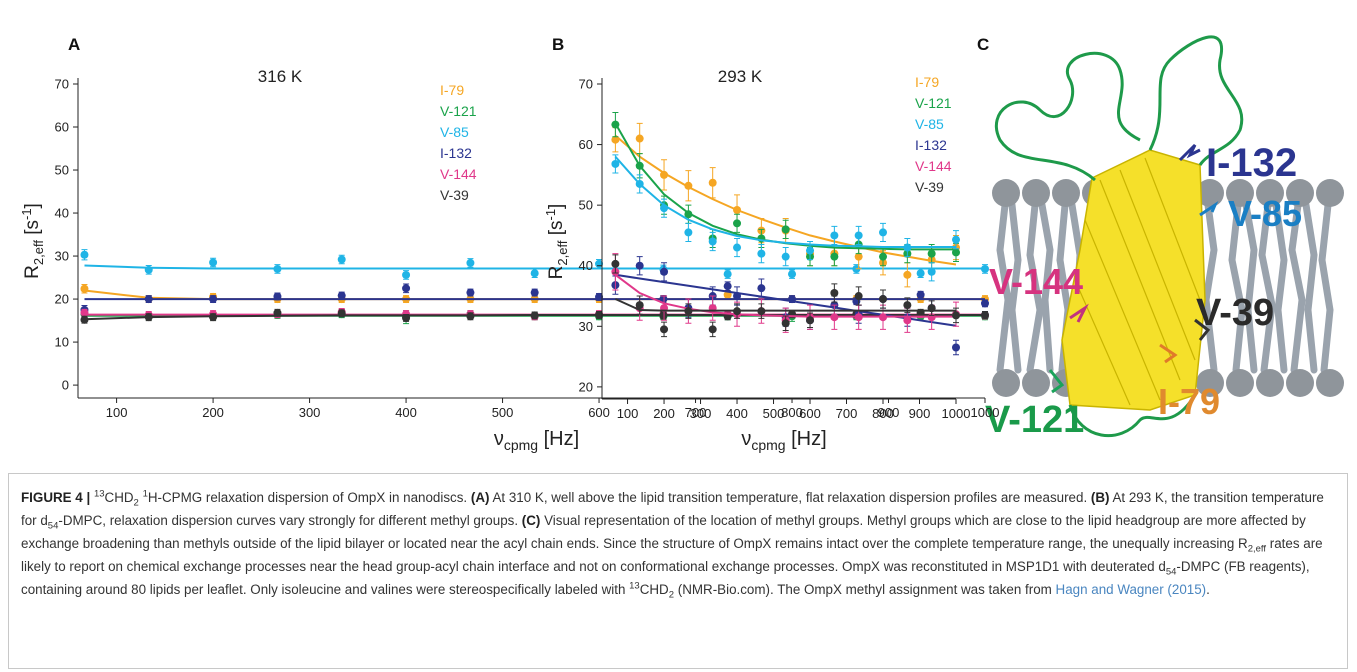  What do you see at coordinates (136, 503) in the screenshot?
I see `caption-sub: 2` at bounding box center [136, 503].